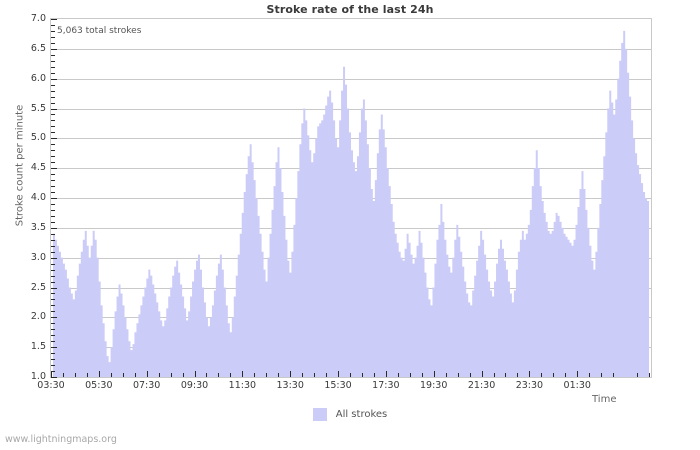 The width and height of the screenshot is (700, 450). What do you see at coordinates (38, 197) in the screenshot?
I see `y-axis-tick-label: 4.0` at bounding box center [38, 197].